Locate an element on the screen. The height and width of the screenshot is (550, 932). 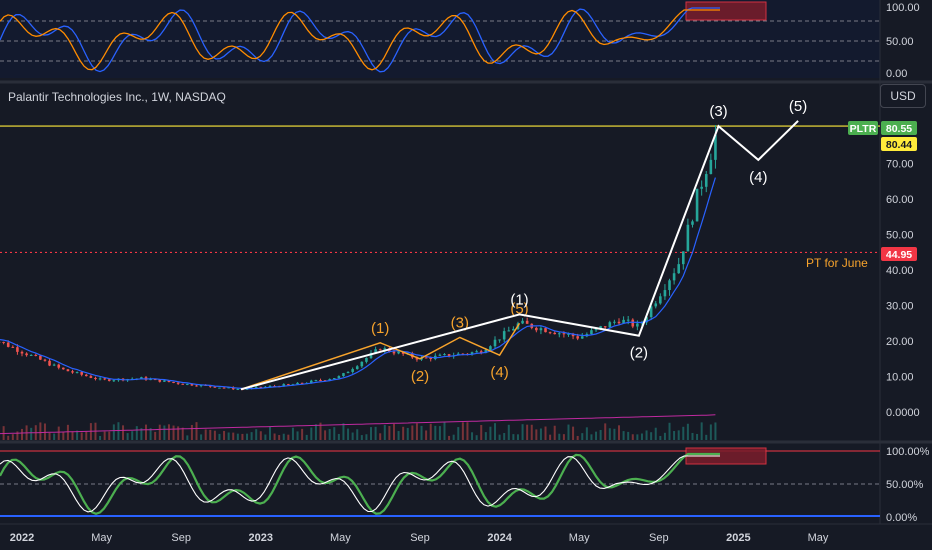
price-tick-label: 0.0000 is located at coordinates (903, 413).